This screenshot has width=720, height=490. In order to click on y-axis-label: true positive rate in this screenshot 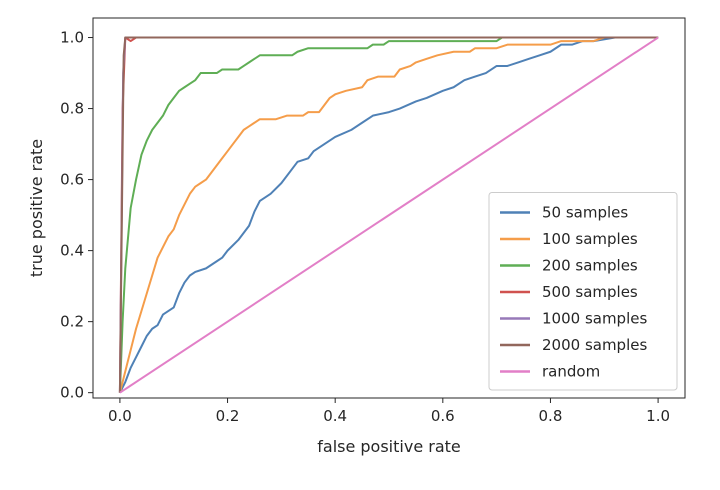, I will do `click(36, 208)`.